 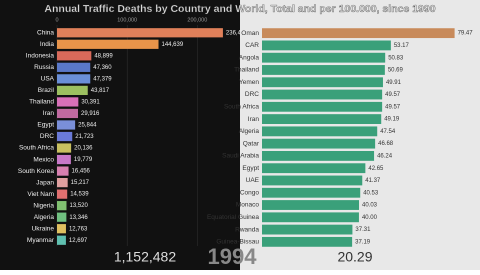 I want to click on value-label: 12,697, so click(x=78, y=241).